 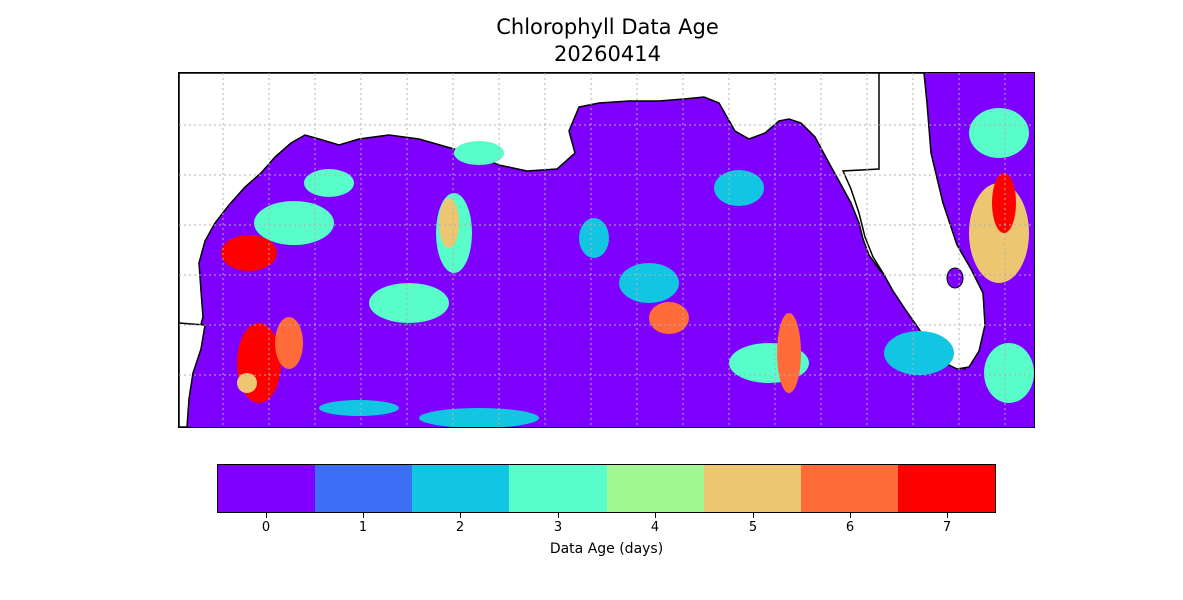 I want to click on title-line-1: Chlorophyll Data Age, so click(x=607, y=27).